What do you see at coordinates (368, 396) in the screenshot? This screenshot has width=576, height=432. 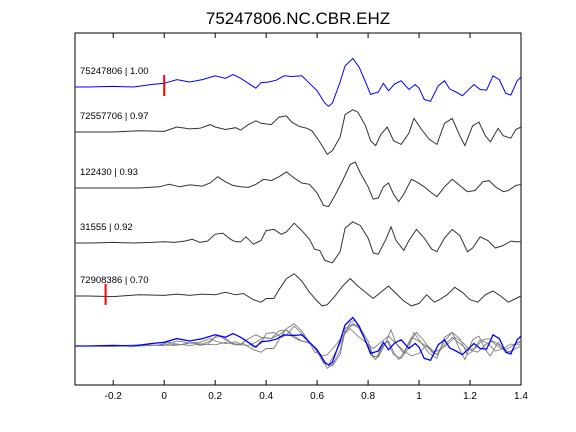 I see `x-tick-label-5: 0.8` at bounding box center [368, 396].